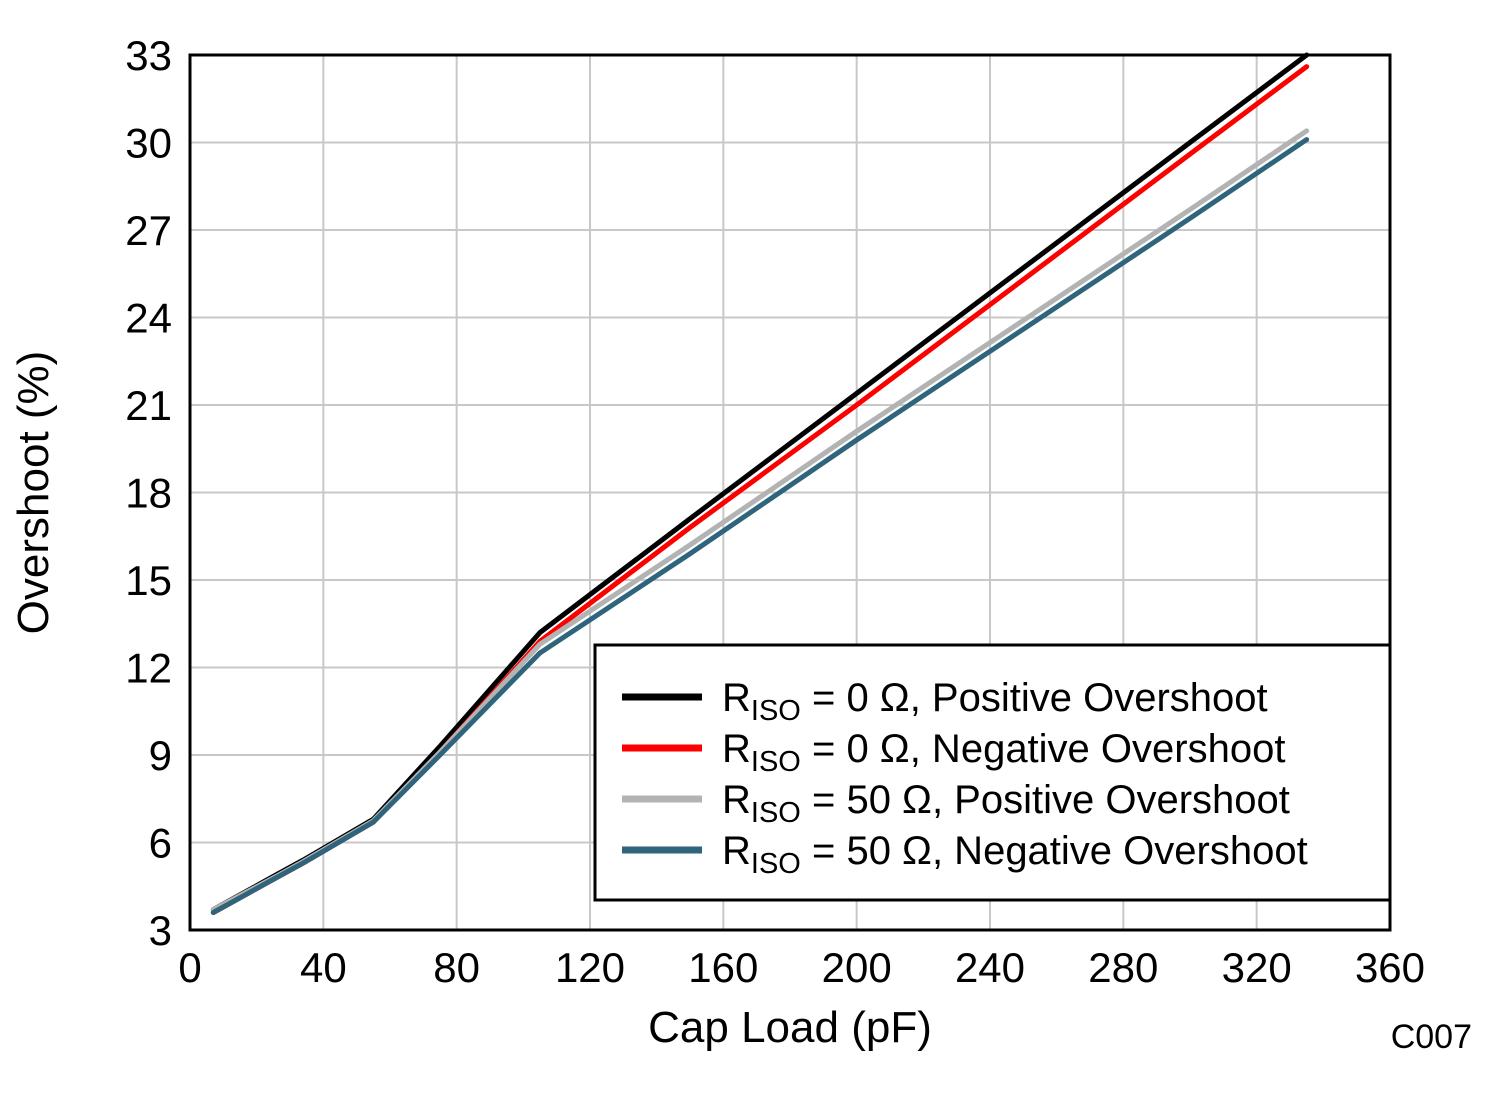  What do you see at coordinates (1015, 854) in the screenshot?
I see `legend-label-4: RISO = 50 Ω, Negative Overshoot` at bounding box center [1015, 854].